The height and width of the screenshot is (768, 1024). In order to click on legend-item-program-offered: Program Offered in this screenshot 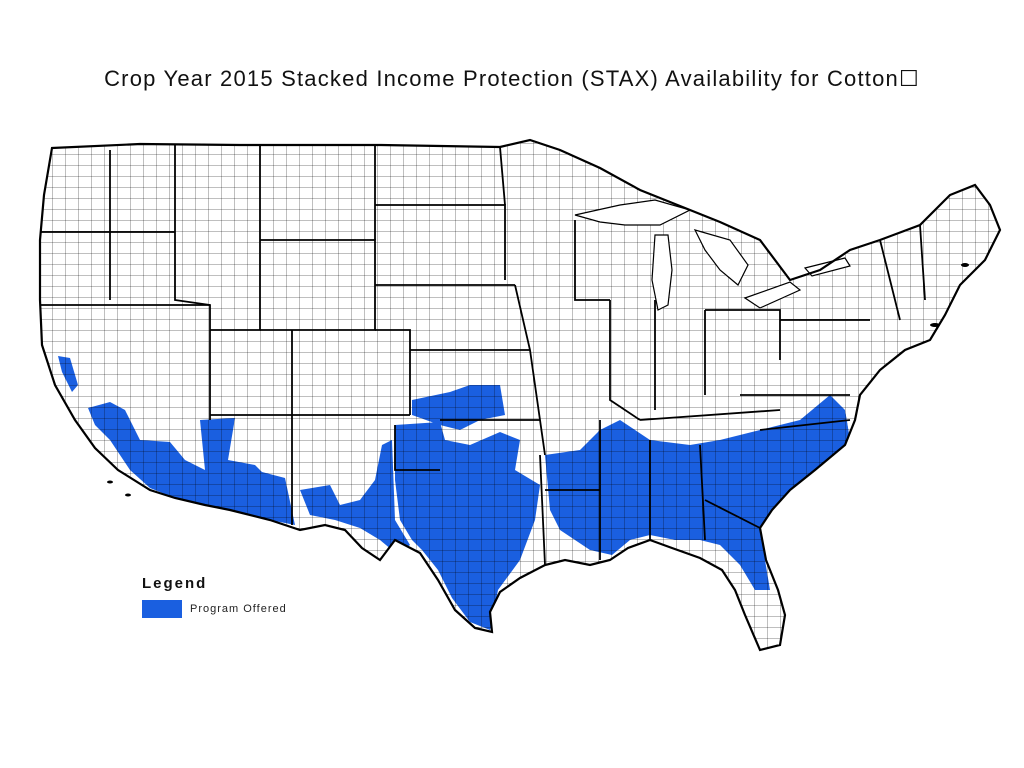, I will do `click(214, 609)`.